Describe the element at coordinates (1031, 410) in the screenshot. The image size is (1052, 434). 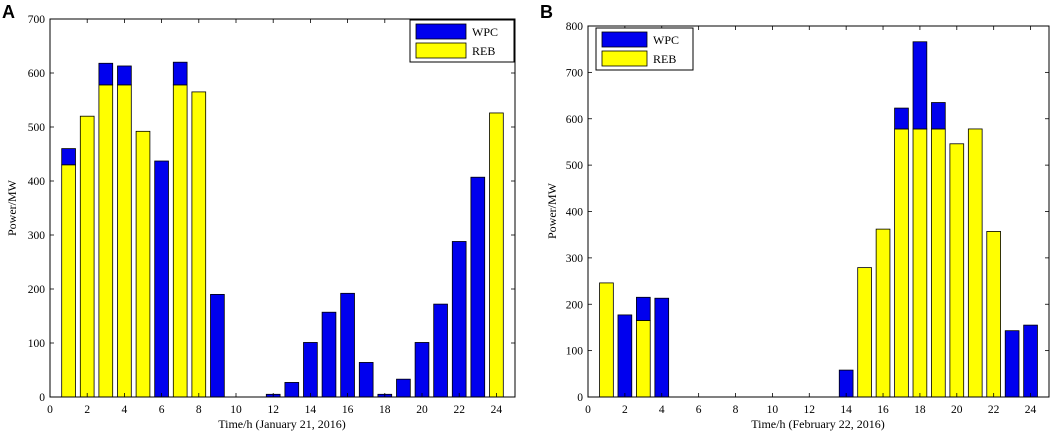
I see `panel-b-x-tick-label-24: 24` at that location.